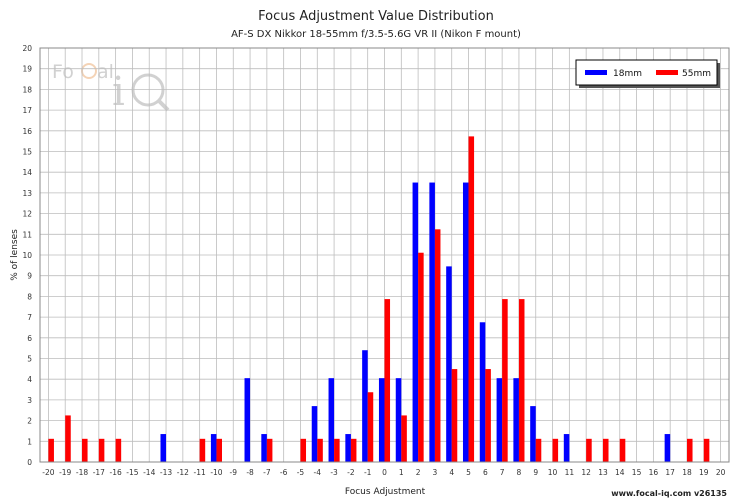 The image size is (750, 500). Describe the element at coordinates (27, 193) in the screenshot. I see `y-tick-label: 13` at that location.